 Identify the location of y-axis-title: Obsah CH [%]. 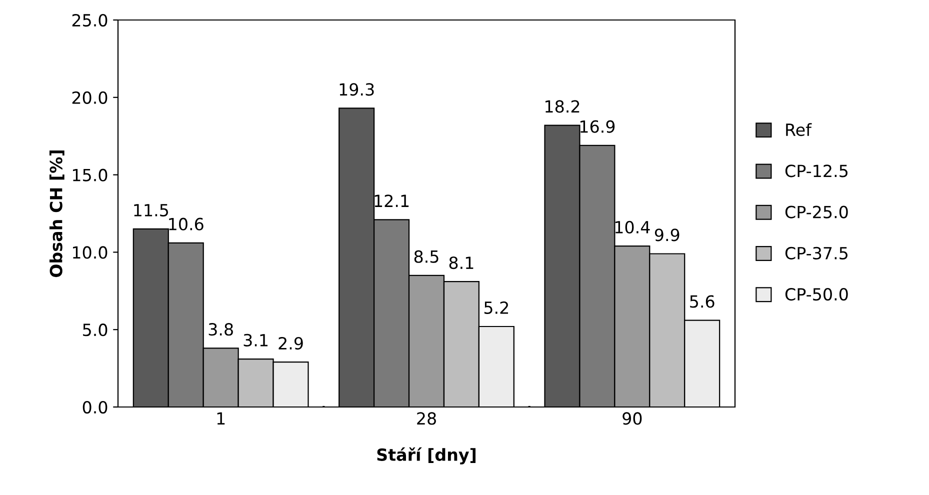
(56, 214).